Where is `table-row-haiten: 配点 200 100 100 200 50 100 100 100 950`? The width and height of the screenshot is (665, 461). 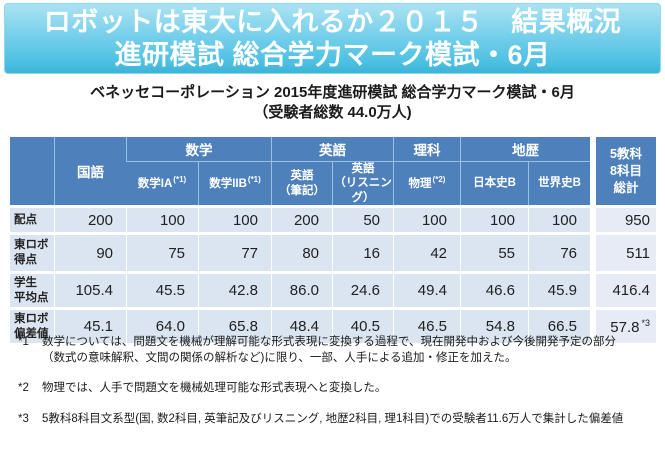 table-row-haiten: 配点 200 100 100 200 50 100 100 100 950 is located at coordinates (333, 219).